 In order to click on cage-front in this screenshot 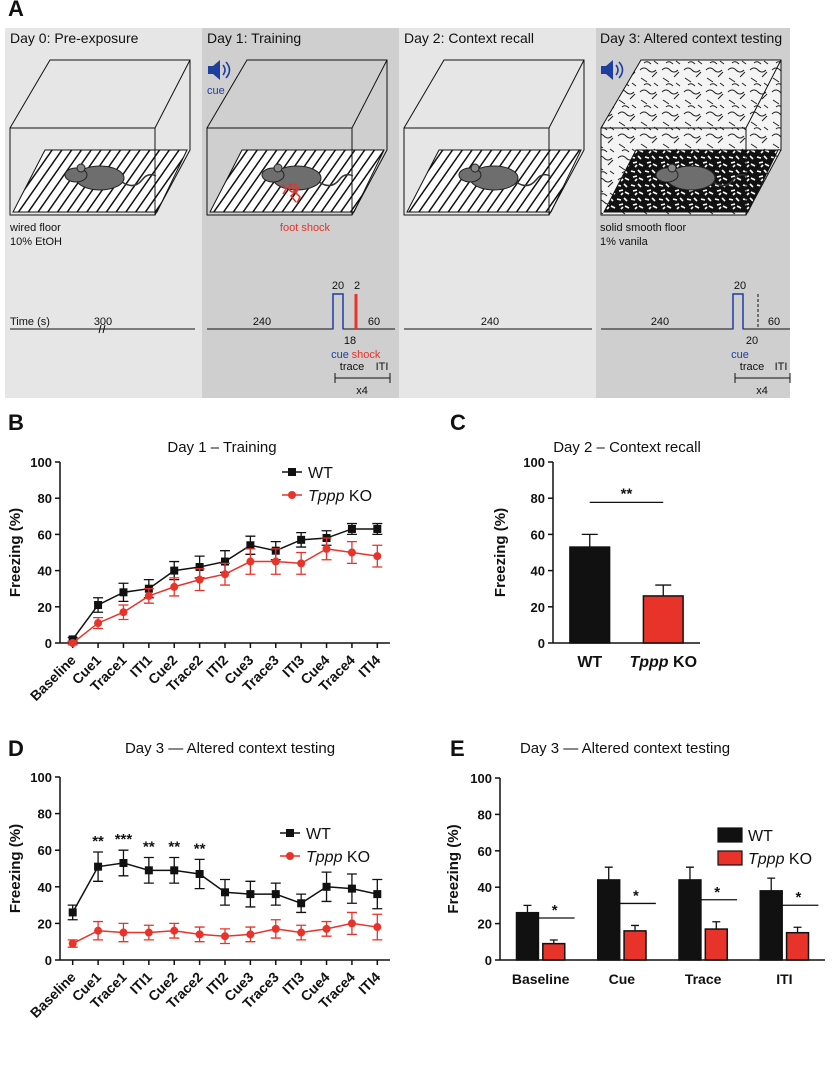, I will do `click(476, 171)`.